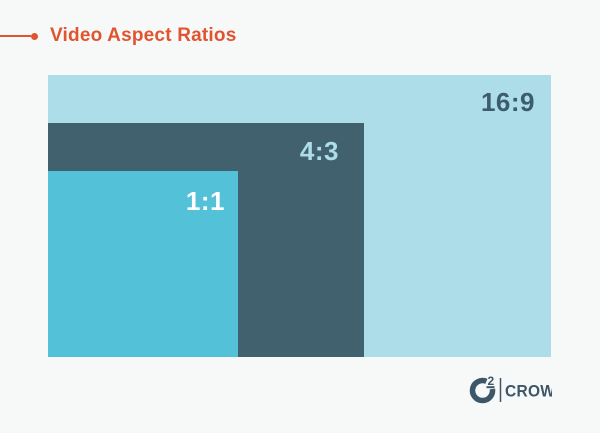 This screenshot has height=433, width=600. I want to click on logo-wordmark: CROWD, so click(528, 391).